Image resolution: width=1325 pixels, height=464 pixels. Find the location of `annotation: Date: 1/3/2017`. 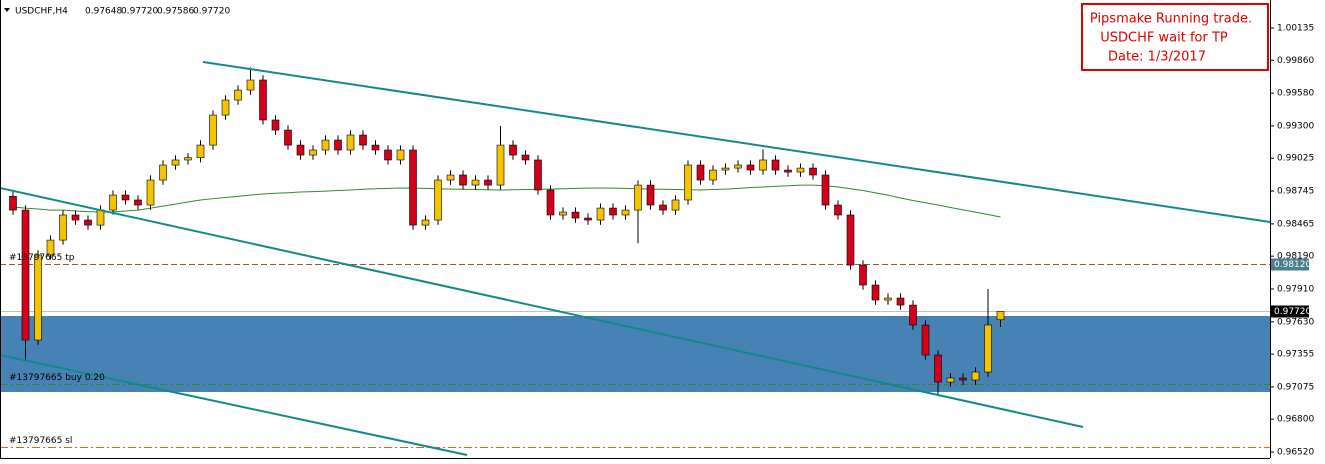

annotation: Date: 1/3/2017 is located at coordinates (1157, 57).